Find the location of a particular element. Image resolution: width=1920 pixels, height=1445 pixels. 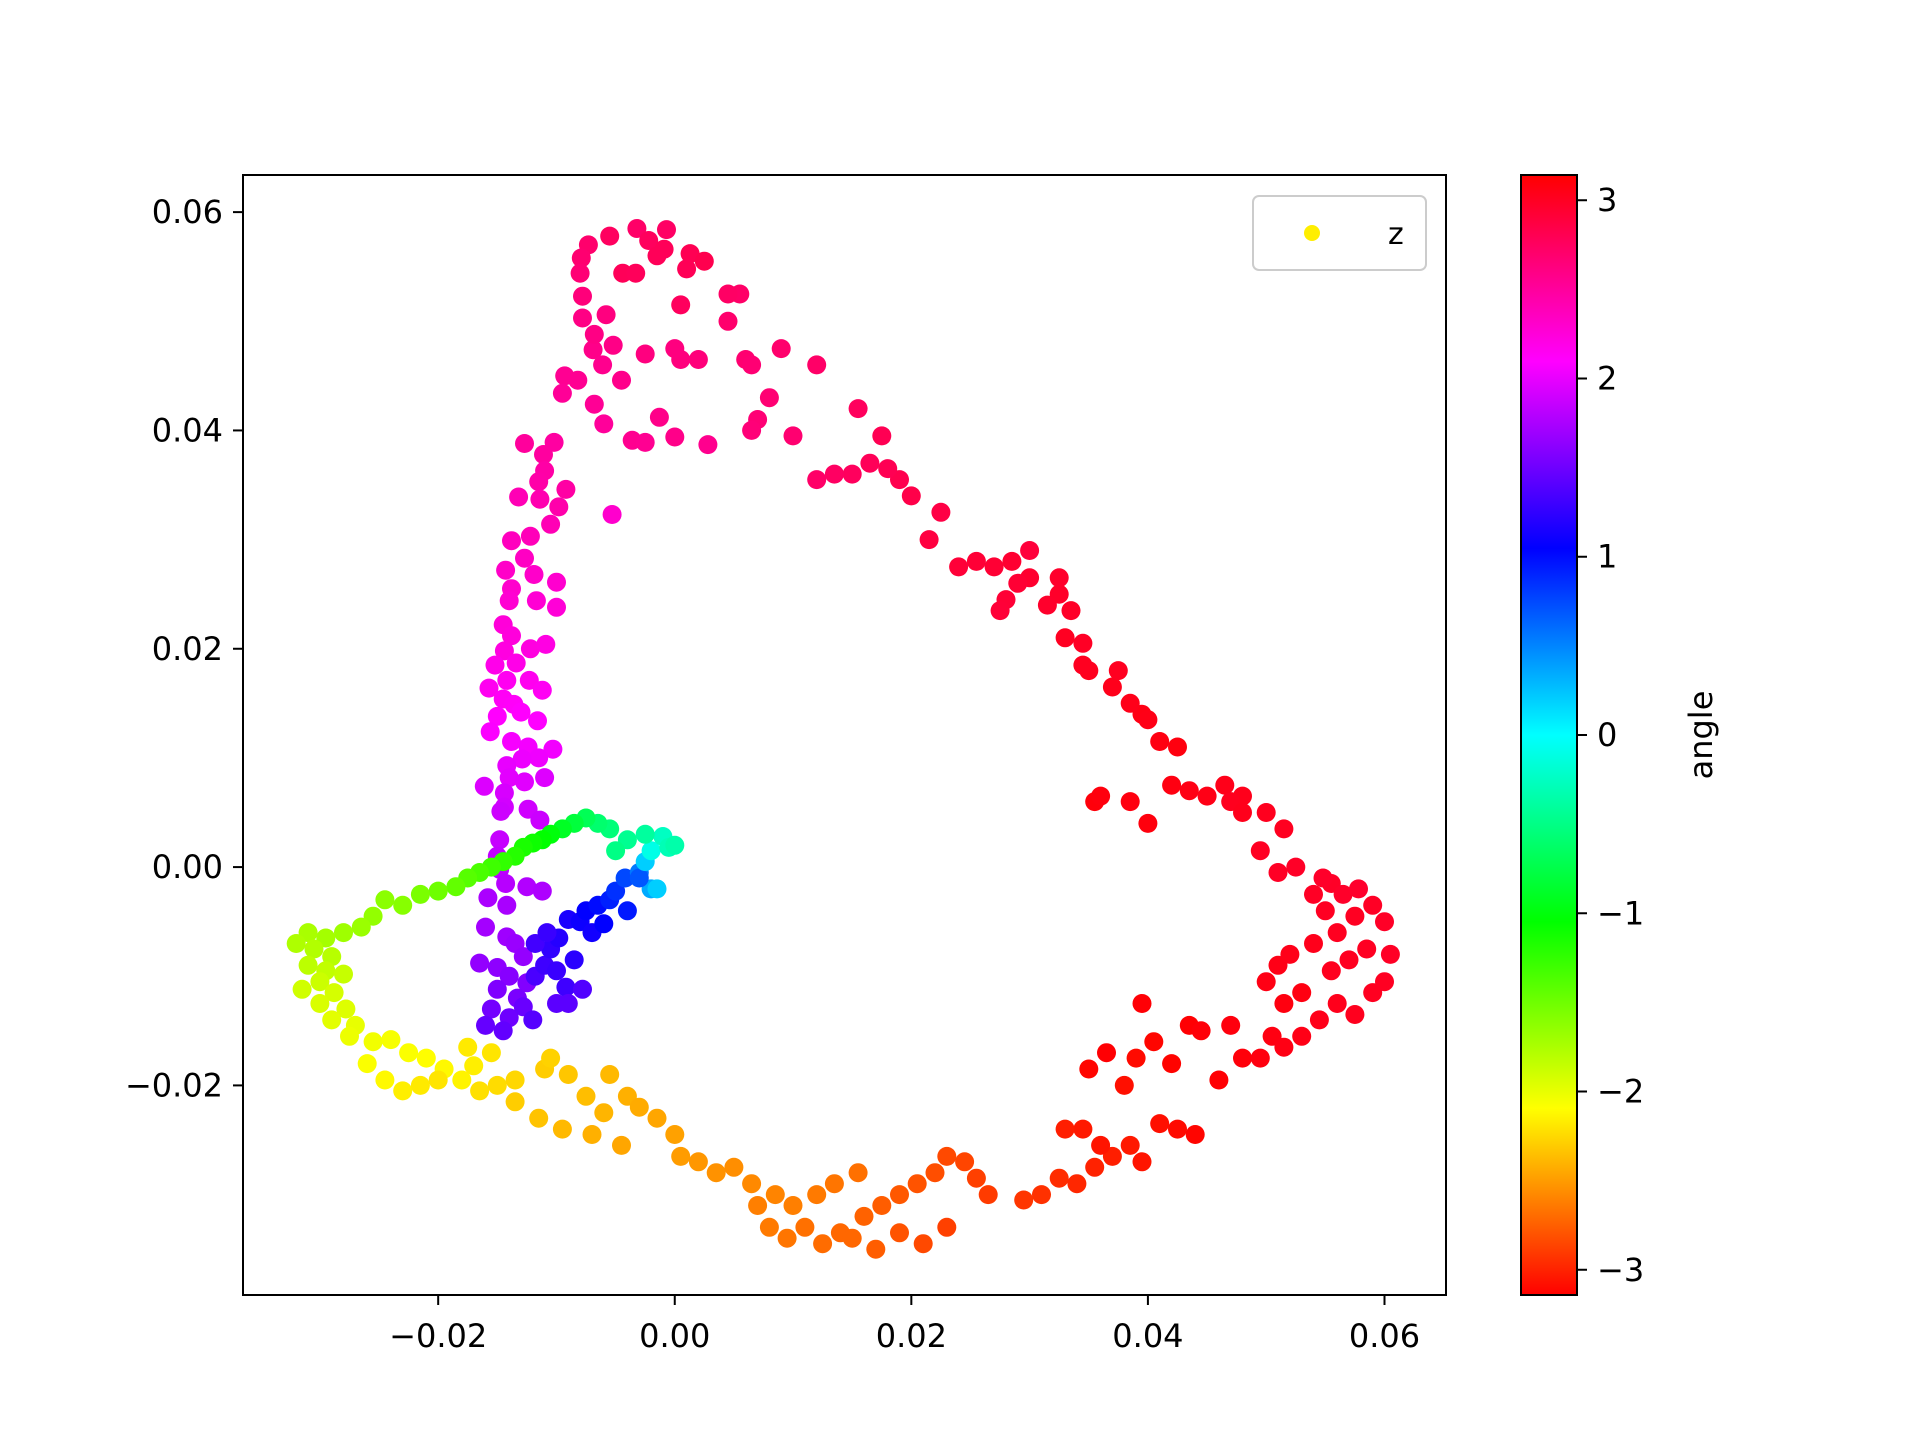

colorbar-tick-label: 2 is located at coordinates (1607, 378).